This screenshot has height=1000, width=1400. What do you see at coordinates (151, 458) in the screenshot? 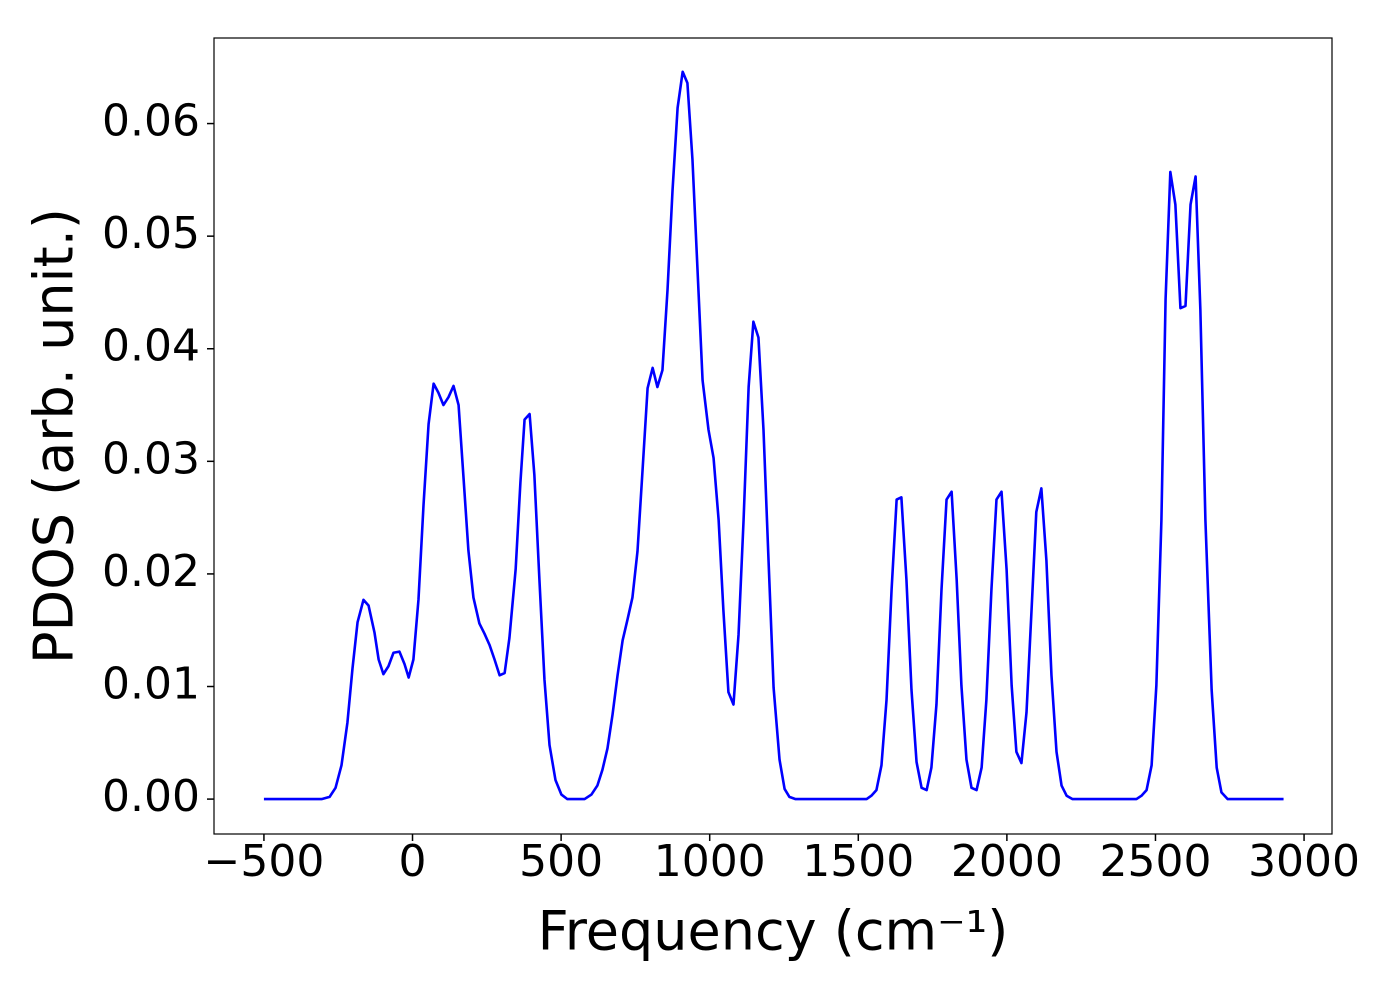
I see `y-tick-label: 0.03` at bounding box center [151, 458].